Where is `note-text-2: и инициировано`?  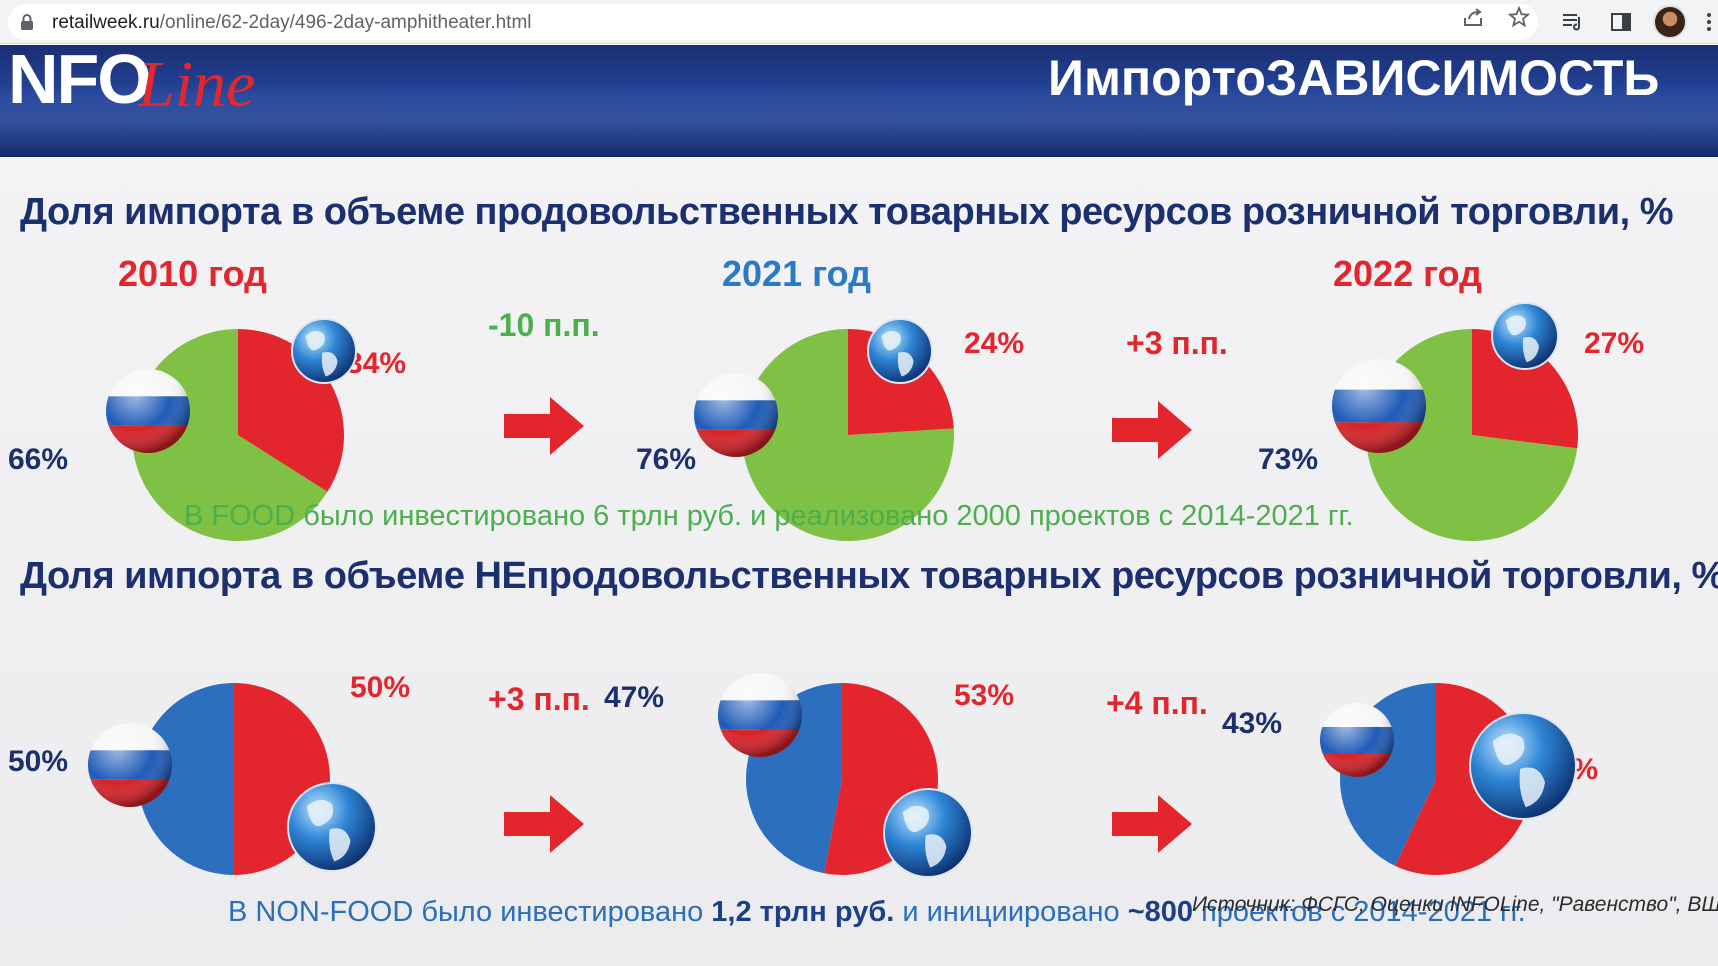
note-text-2: и инициировано is located at coordinates (1011, 912).